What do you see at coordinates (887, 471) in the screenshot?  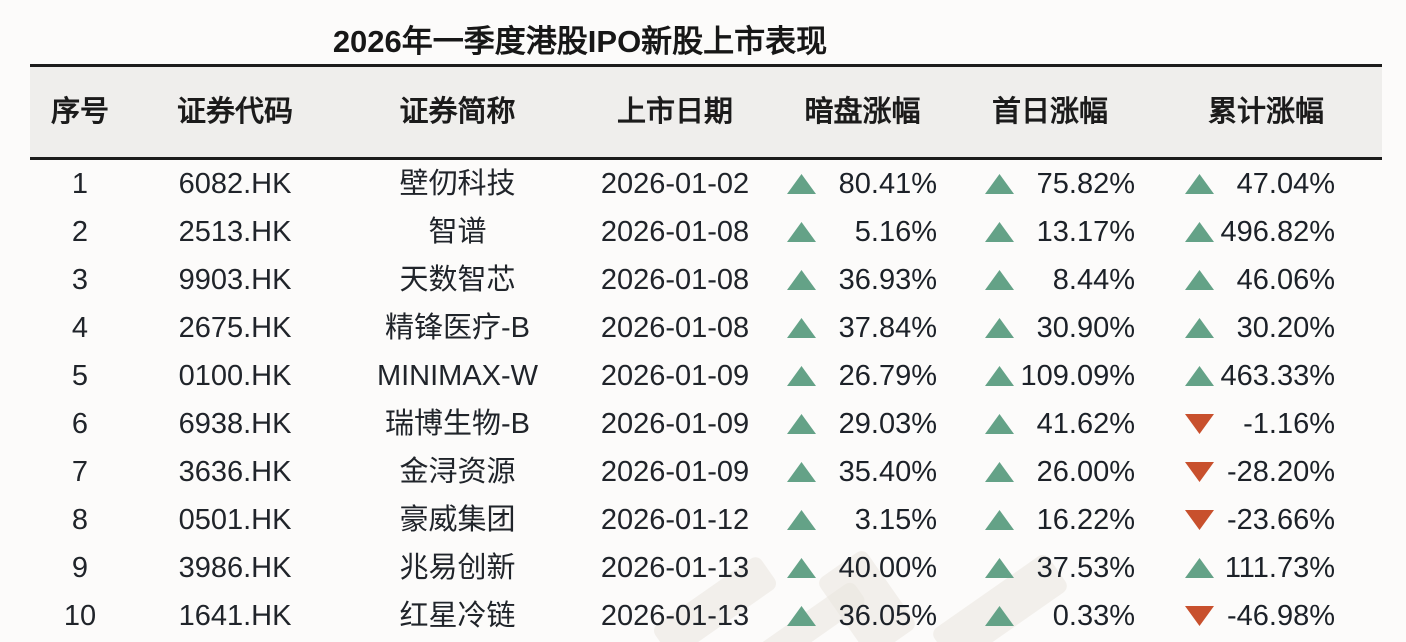 I see `dark-change-value: 35.40%` at bounding box center [887, 471].